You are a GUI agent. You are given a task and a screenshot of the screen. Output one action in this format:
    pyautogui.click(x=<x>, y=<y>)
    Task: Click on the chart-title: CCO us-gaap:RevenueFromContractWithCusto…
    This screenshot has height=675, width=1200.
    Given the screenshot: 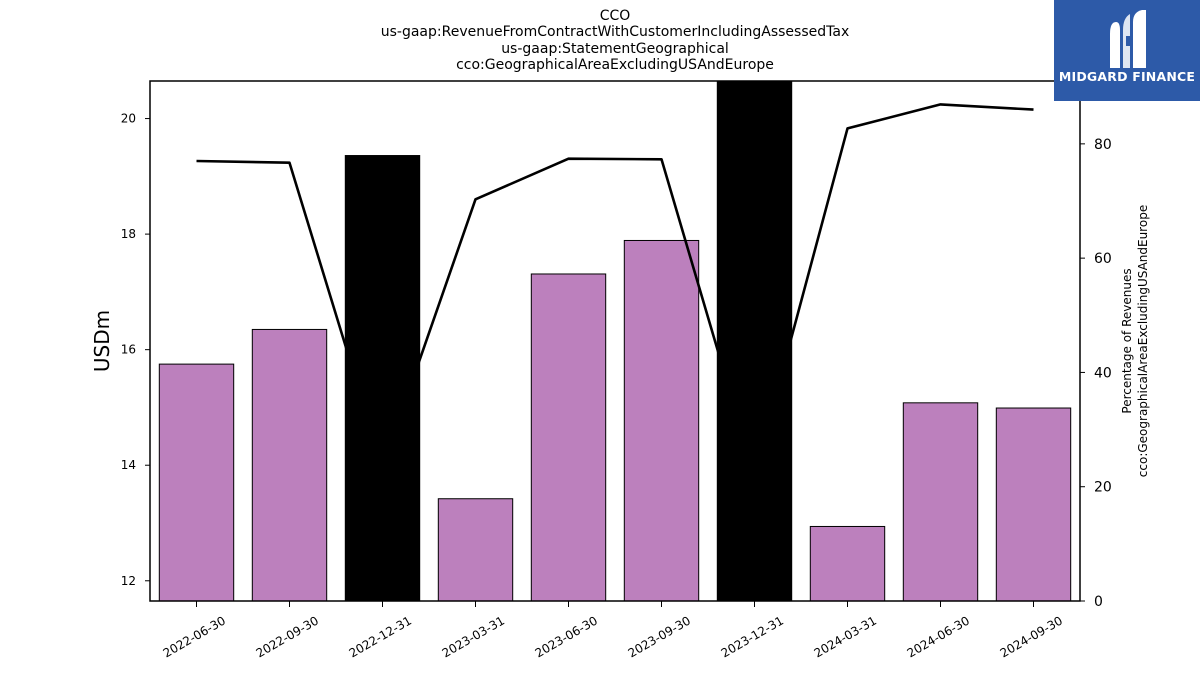 What is the action you would take?
    pyautogui.click(x=615, y=40)
    